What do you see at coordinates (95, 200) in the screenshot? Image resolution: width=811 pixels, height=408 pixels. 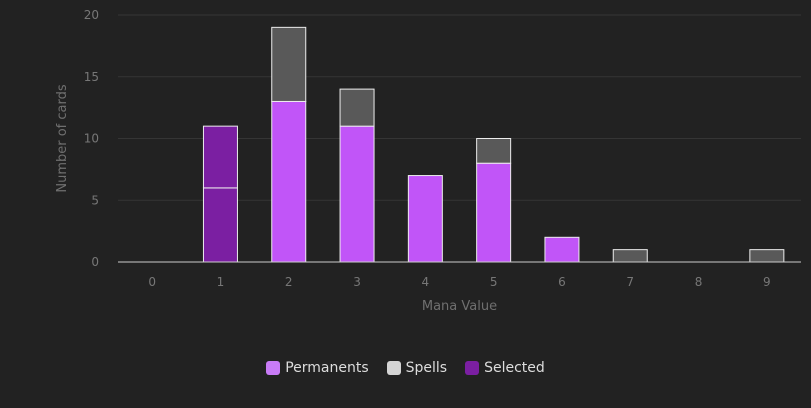 I see `y-tick-label: 5` at bounding box center [95, 200].